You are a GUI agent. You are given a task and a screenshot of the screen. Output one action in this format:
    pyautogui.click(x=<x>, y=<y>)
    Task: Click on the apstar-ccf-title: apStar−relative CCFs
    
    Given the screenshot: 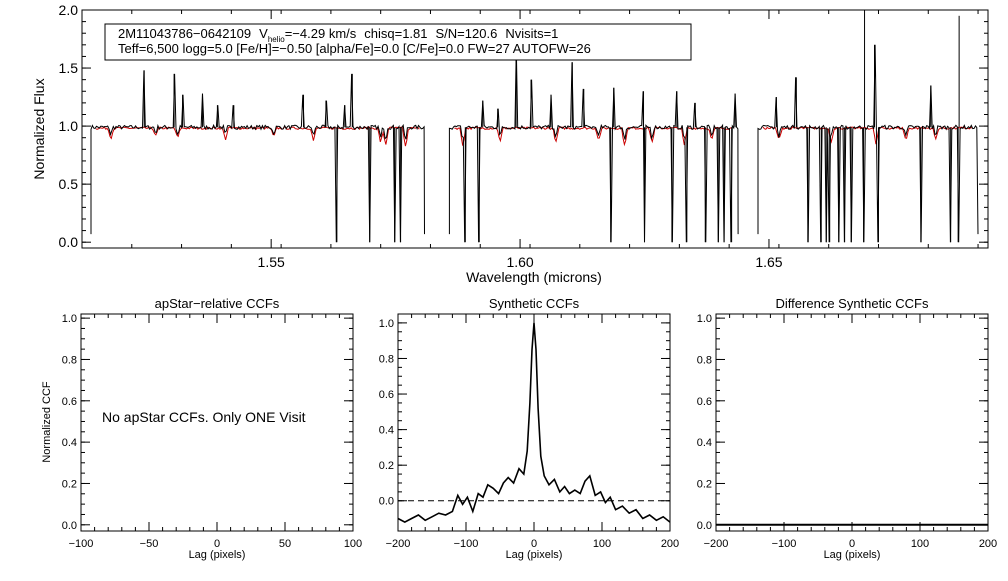 What is the action you would take?
    pyautogui.click(x=217, y=303)
    